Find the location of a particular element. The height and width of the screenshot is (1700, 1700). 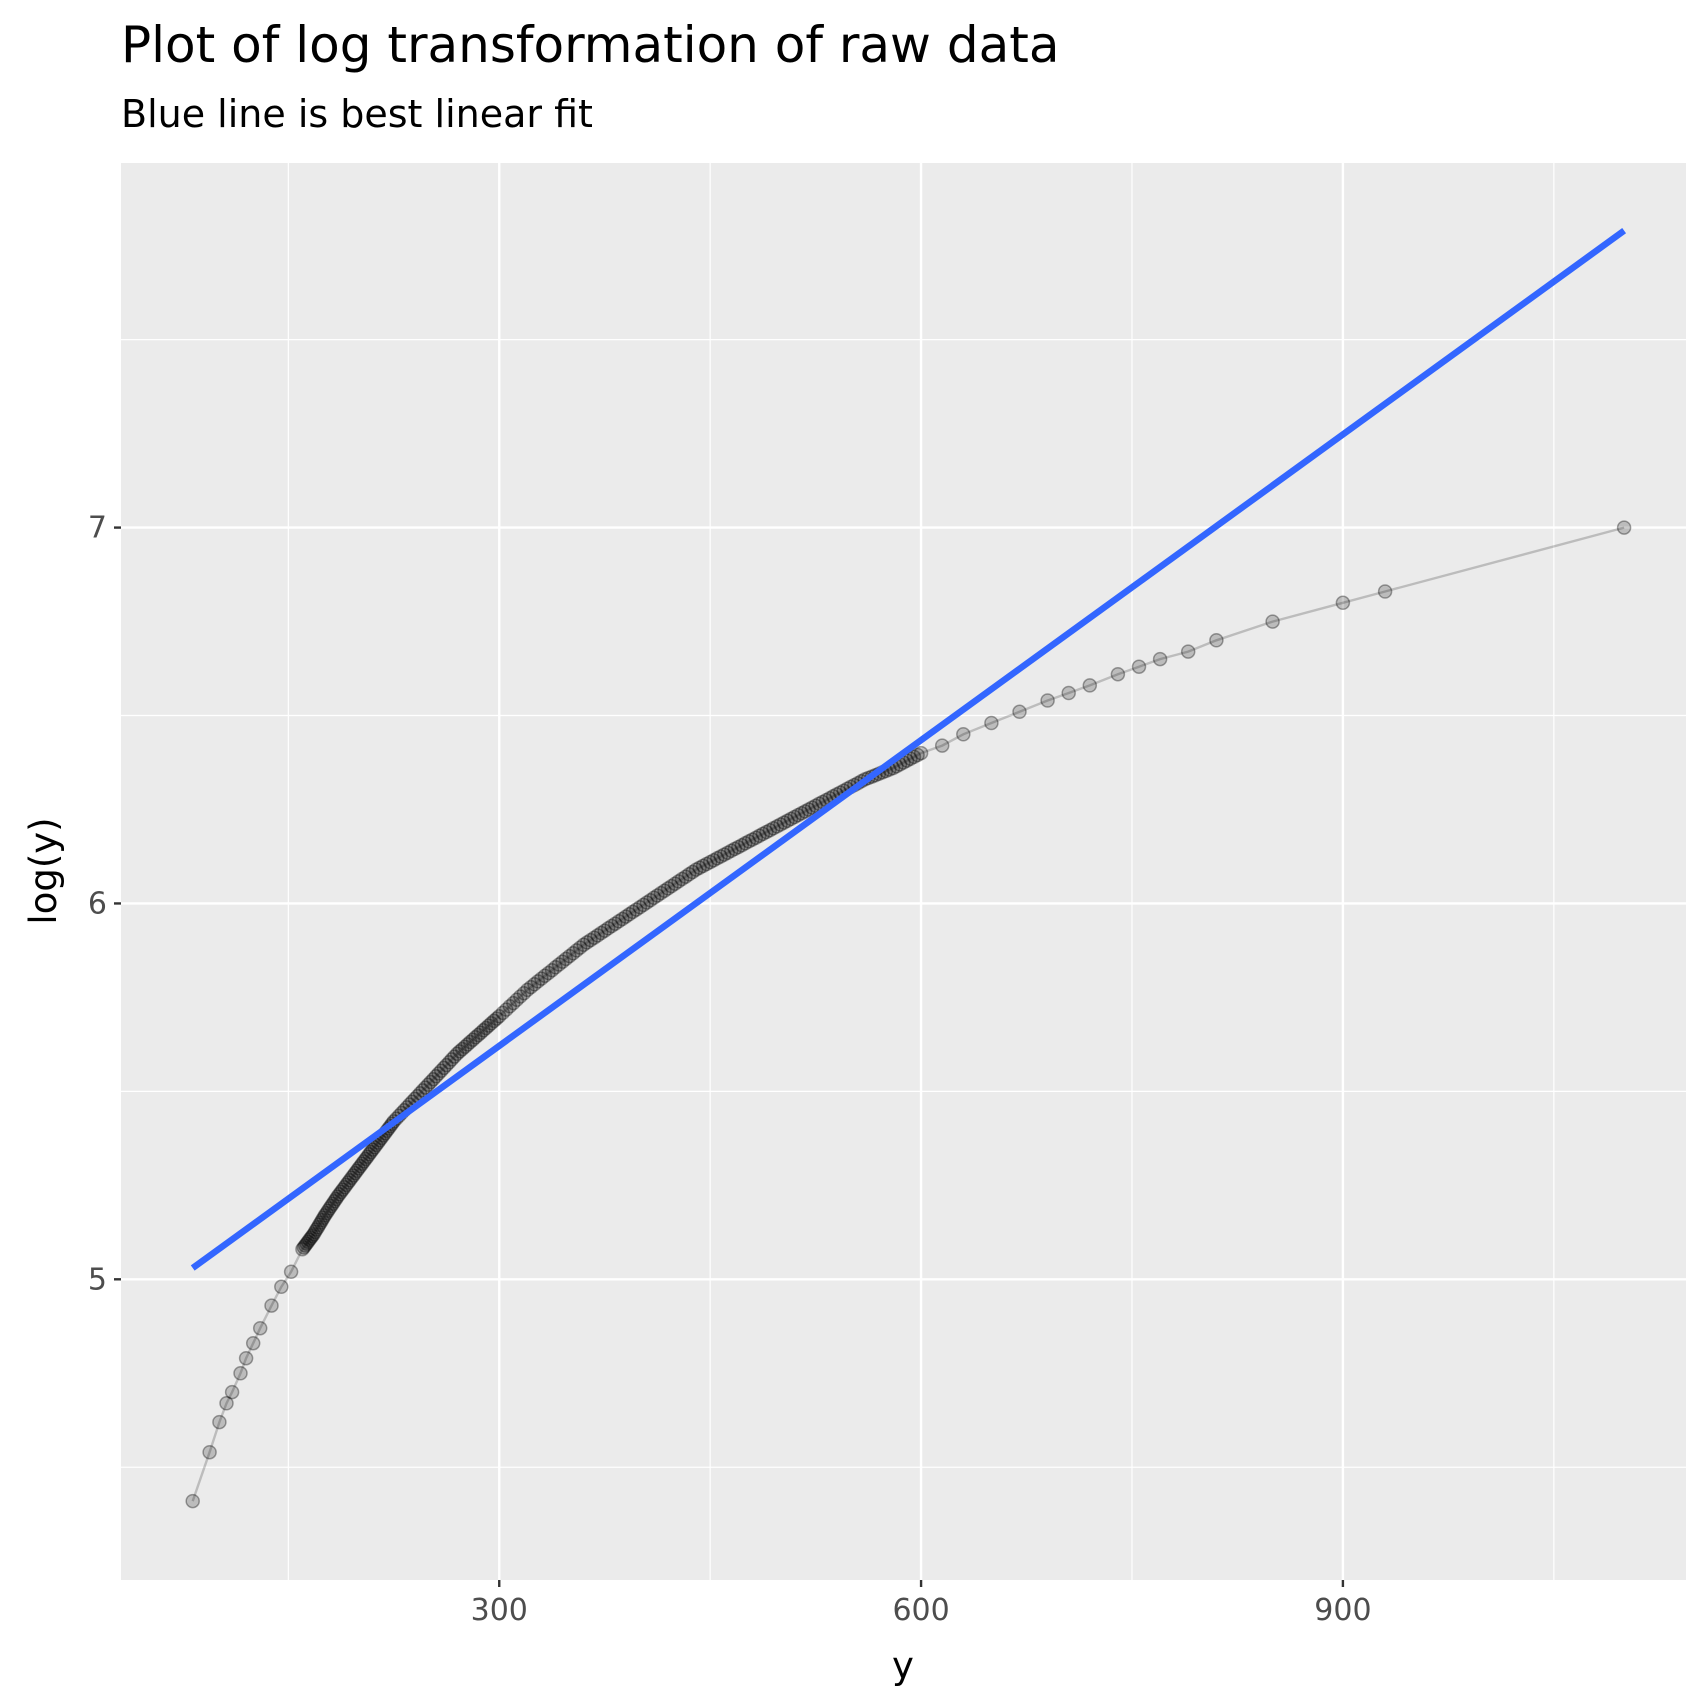

y-tick-label: 6 is located at coordinates (97, 903).